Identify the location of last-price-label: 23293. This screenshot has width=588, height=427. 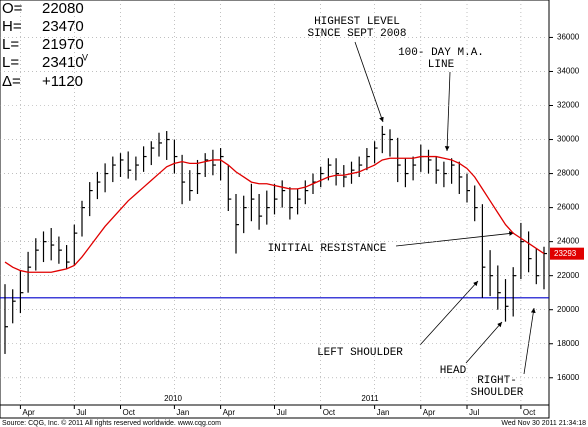
(565, 253).